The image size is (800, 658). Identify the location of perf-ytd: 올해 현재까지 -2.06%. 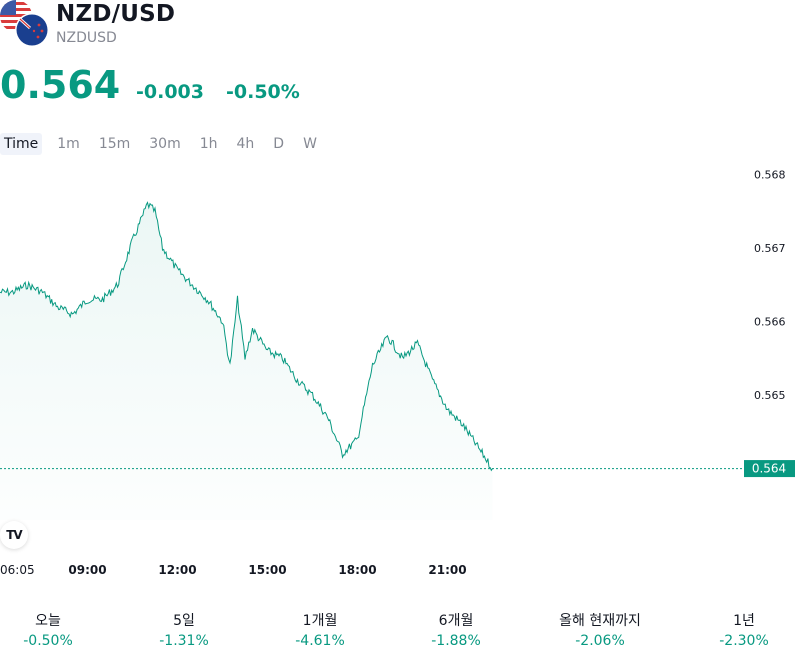
(600, 629).